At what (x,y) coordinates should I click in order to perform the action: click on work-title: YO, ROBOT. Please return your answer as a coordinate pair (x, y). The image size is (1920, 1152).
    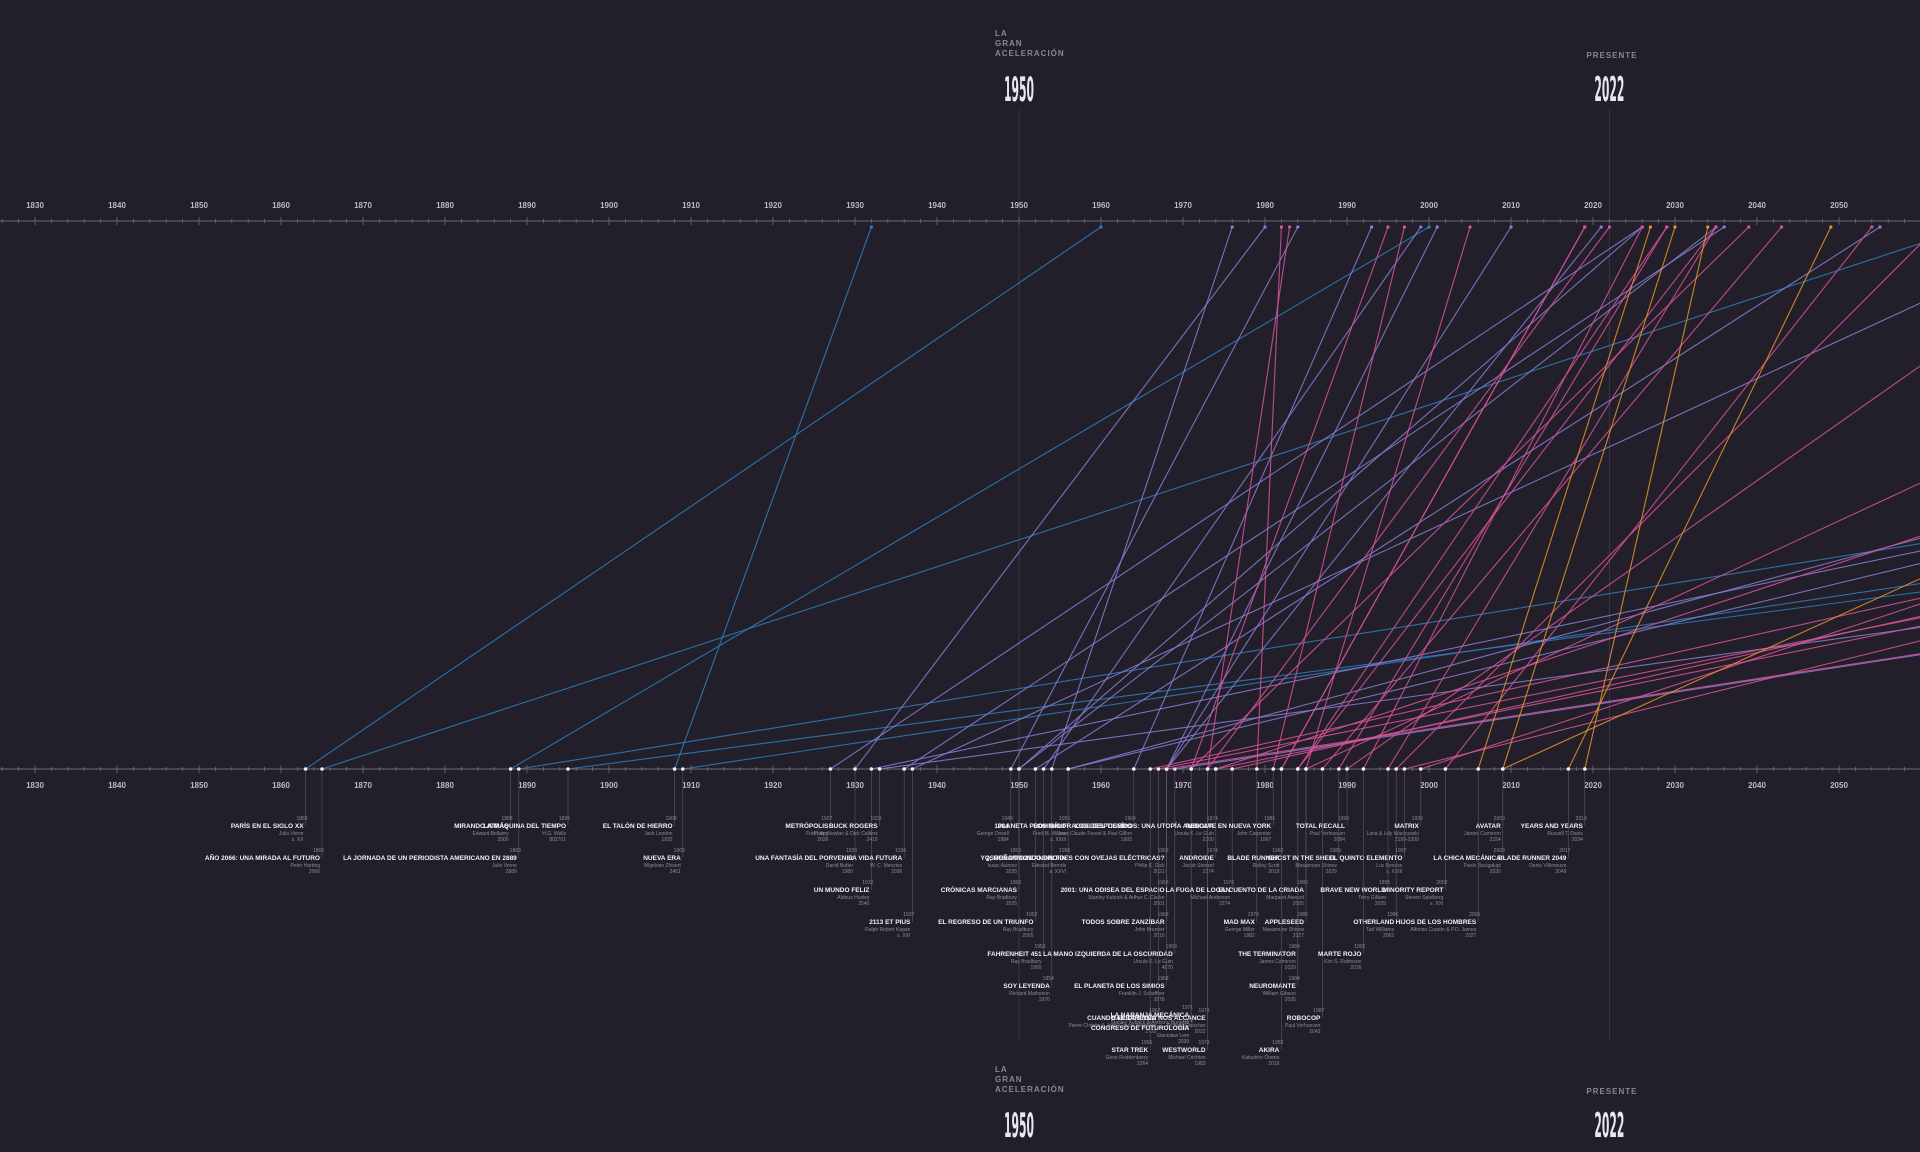
    Looking at the image, I should click on (999, 858).